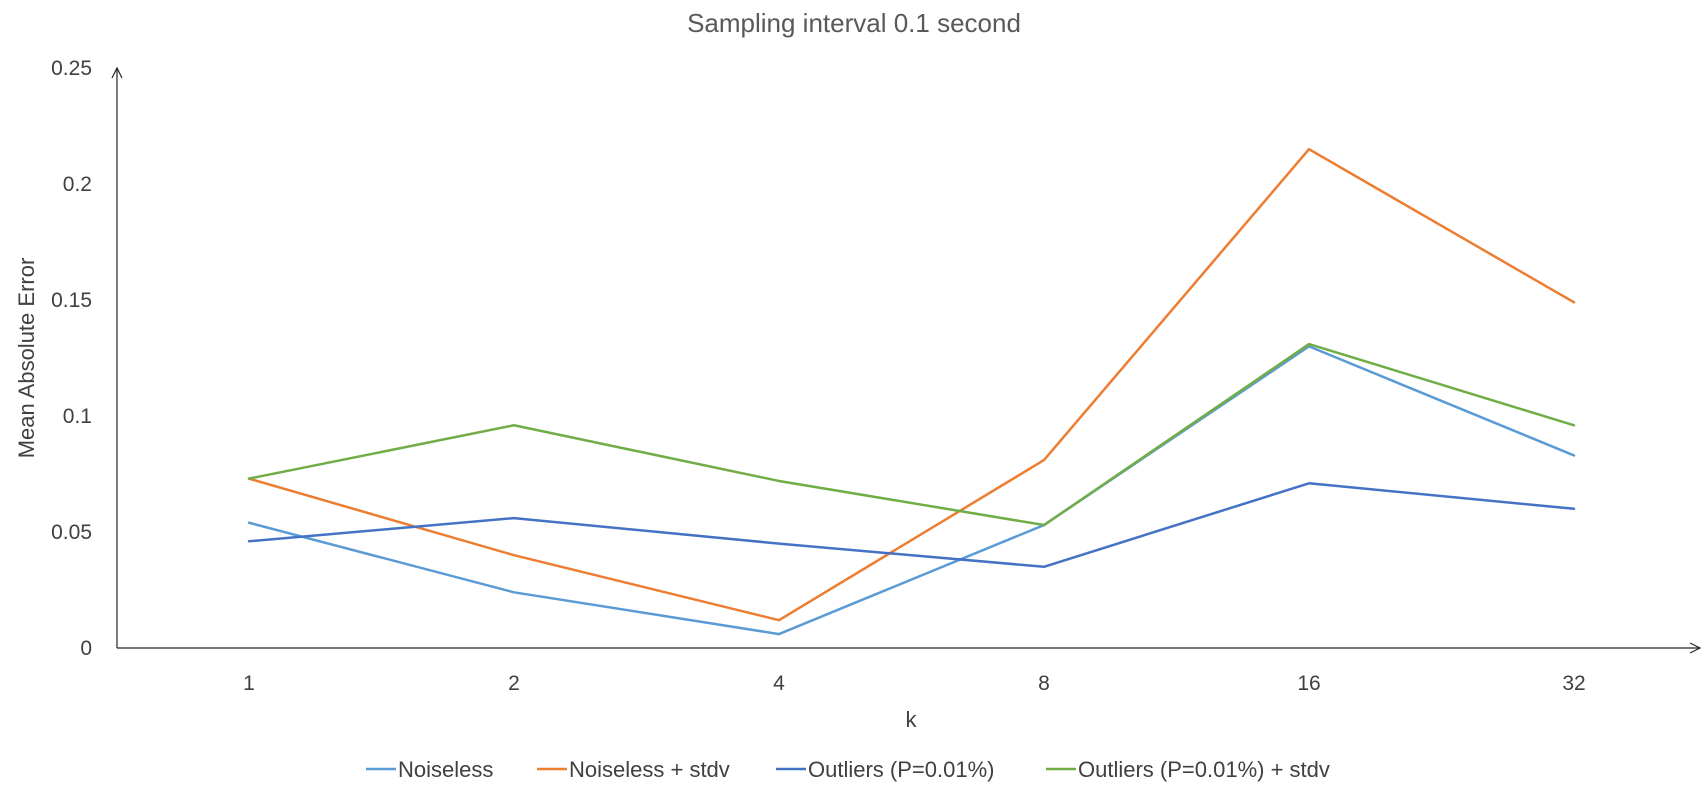 This screenshot has width=1708, height=791. Describe the element at coordinates (1204, 769) in the screenshot. I see `legend-label-4: Outliers (P=0.01%) + stdv` at that location.